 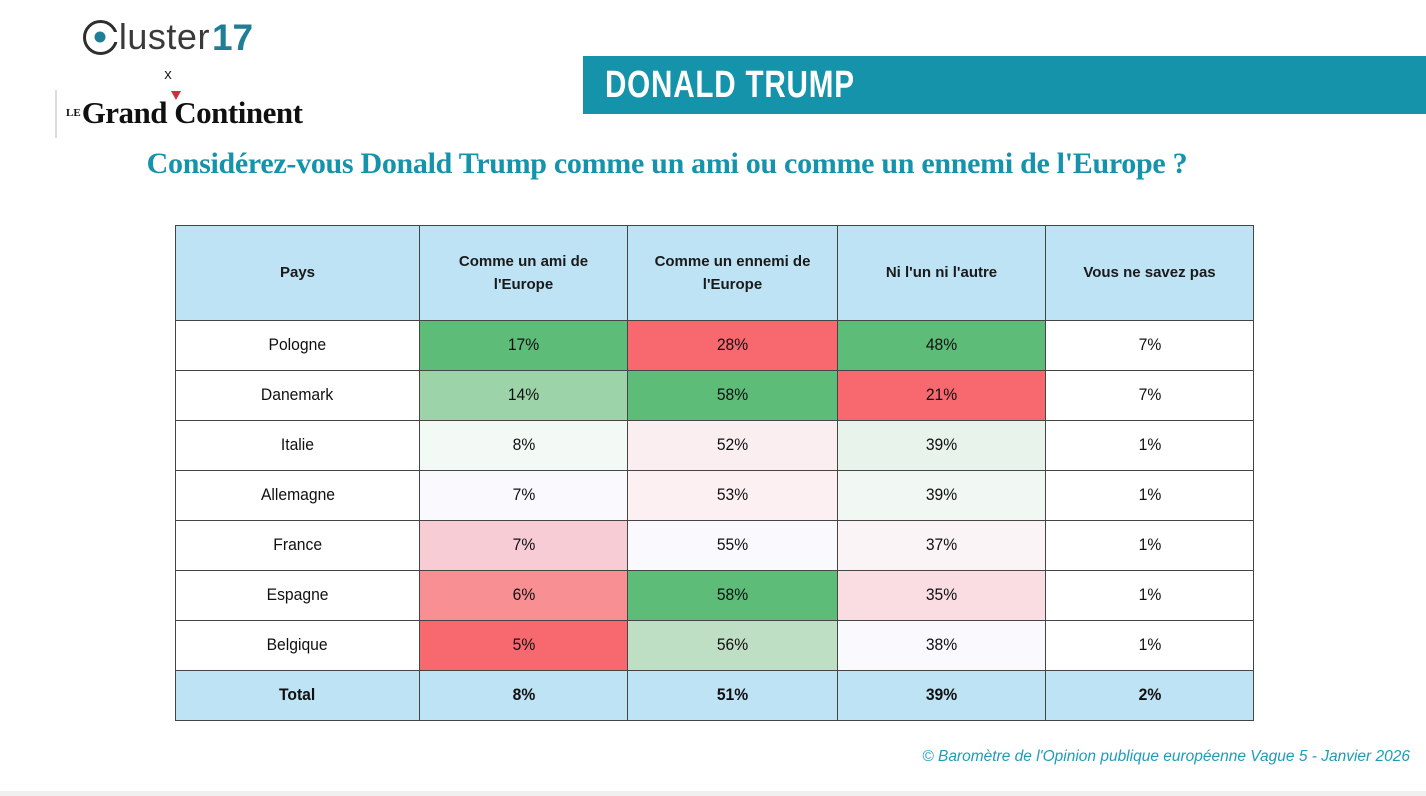 I want to click on value-label: 17%, so click(x=523, y=345).